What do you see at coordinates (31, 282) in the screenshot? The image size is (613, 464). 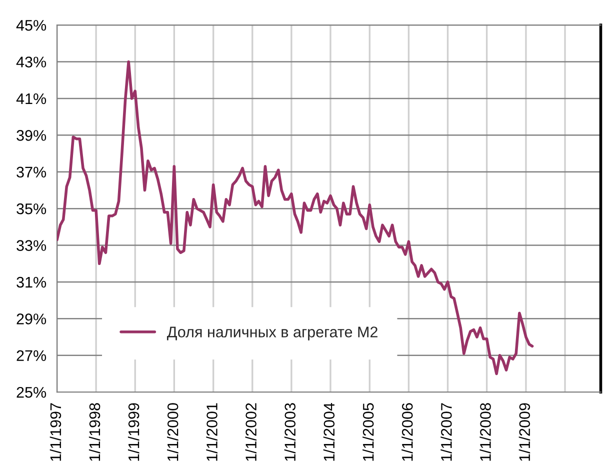 I see `y-tick-label: 31%` at bounding box center [31, 282].